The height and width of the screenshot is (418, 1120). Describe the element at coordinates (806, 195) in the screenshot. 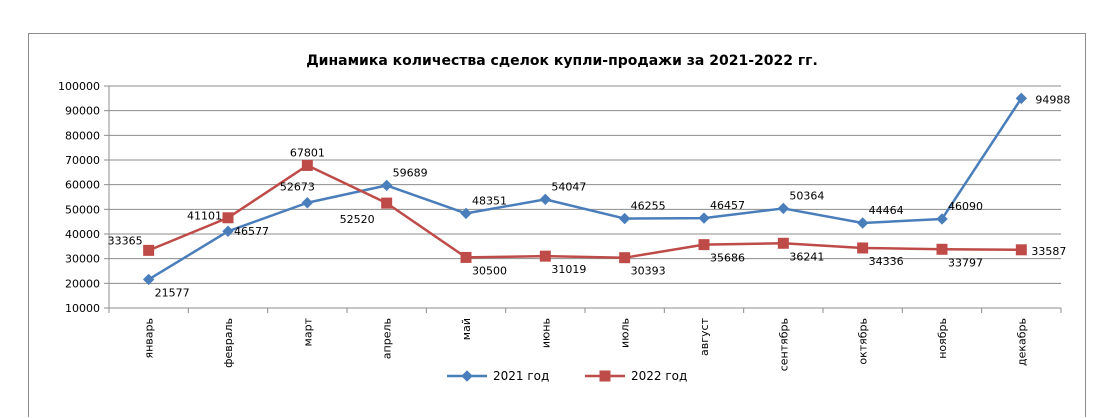

I see `data-label: 50364` at that location.